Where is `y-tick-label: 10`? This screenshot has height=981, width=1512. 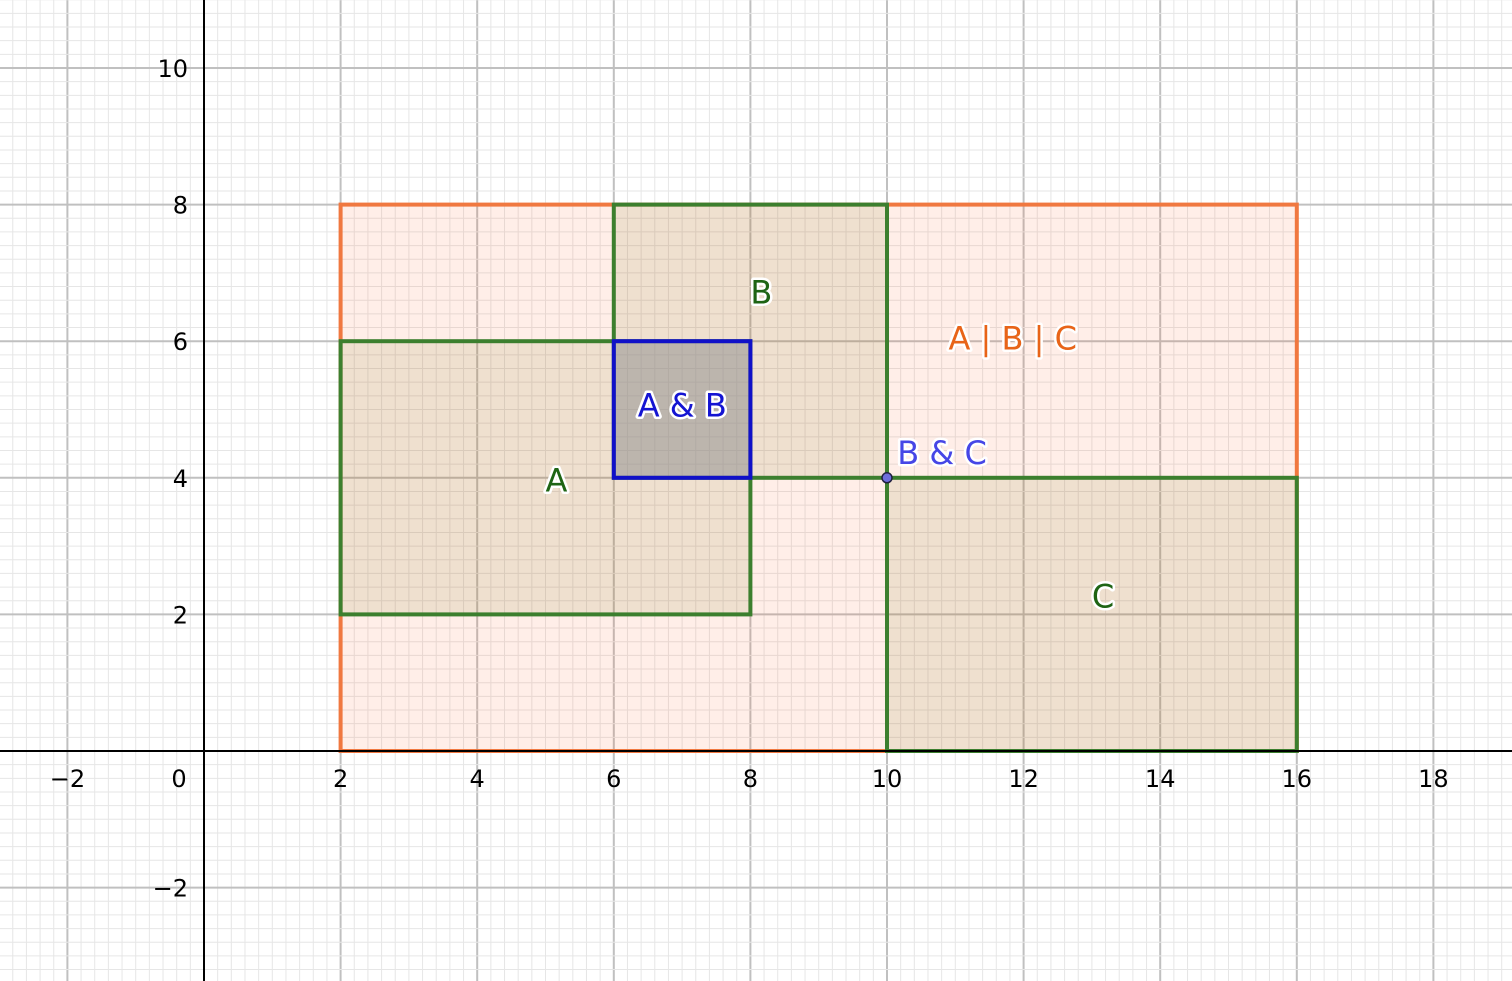
y-tick-label: 10 is located at coordinates (172, 69).